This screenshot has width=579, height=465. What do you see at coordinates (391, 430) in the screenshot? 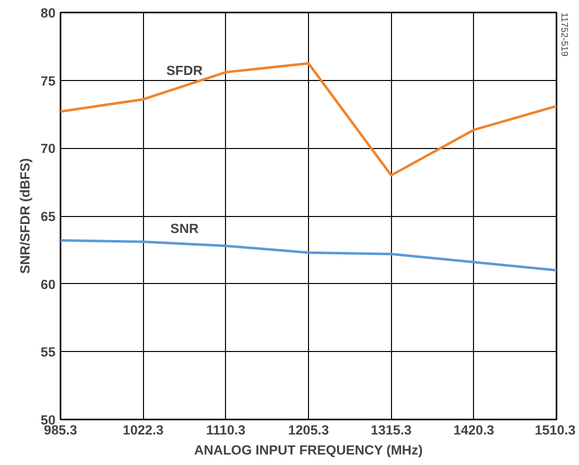
I see `x-tick-label: 1315.3` at bounding box center [391, 430].